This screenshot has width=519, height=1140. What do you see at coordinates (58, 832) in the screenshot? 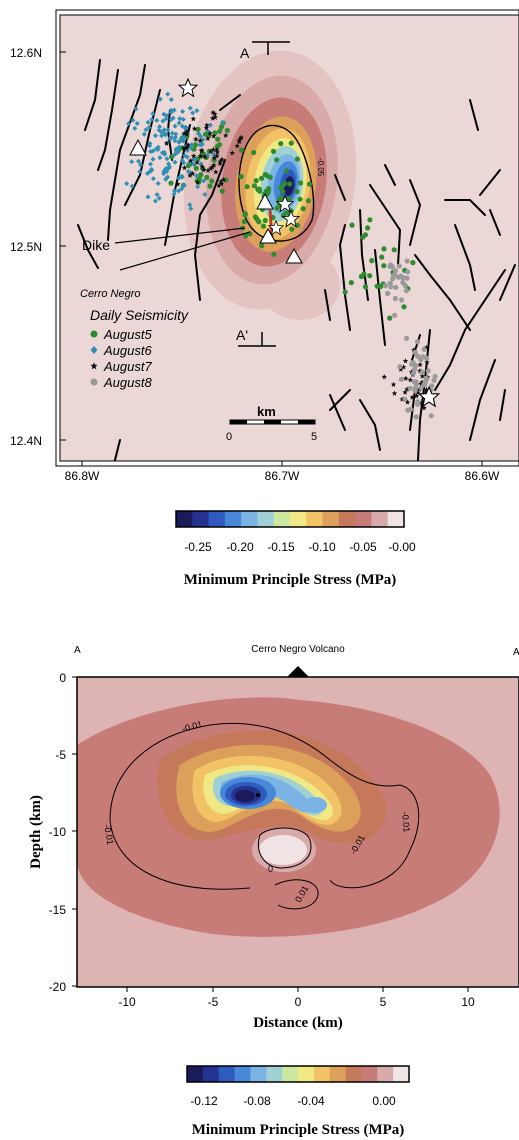
I see `y-tick-label: -10` at bounding box center [58, 832].